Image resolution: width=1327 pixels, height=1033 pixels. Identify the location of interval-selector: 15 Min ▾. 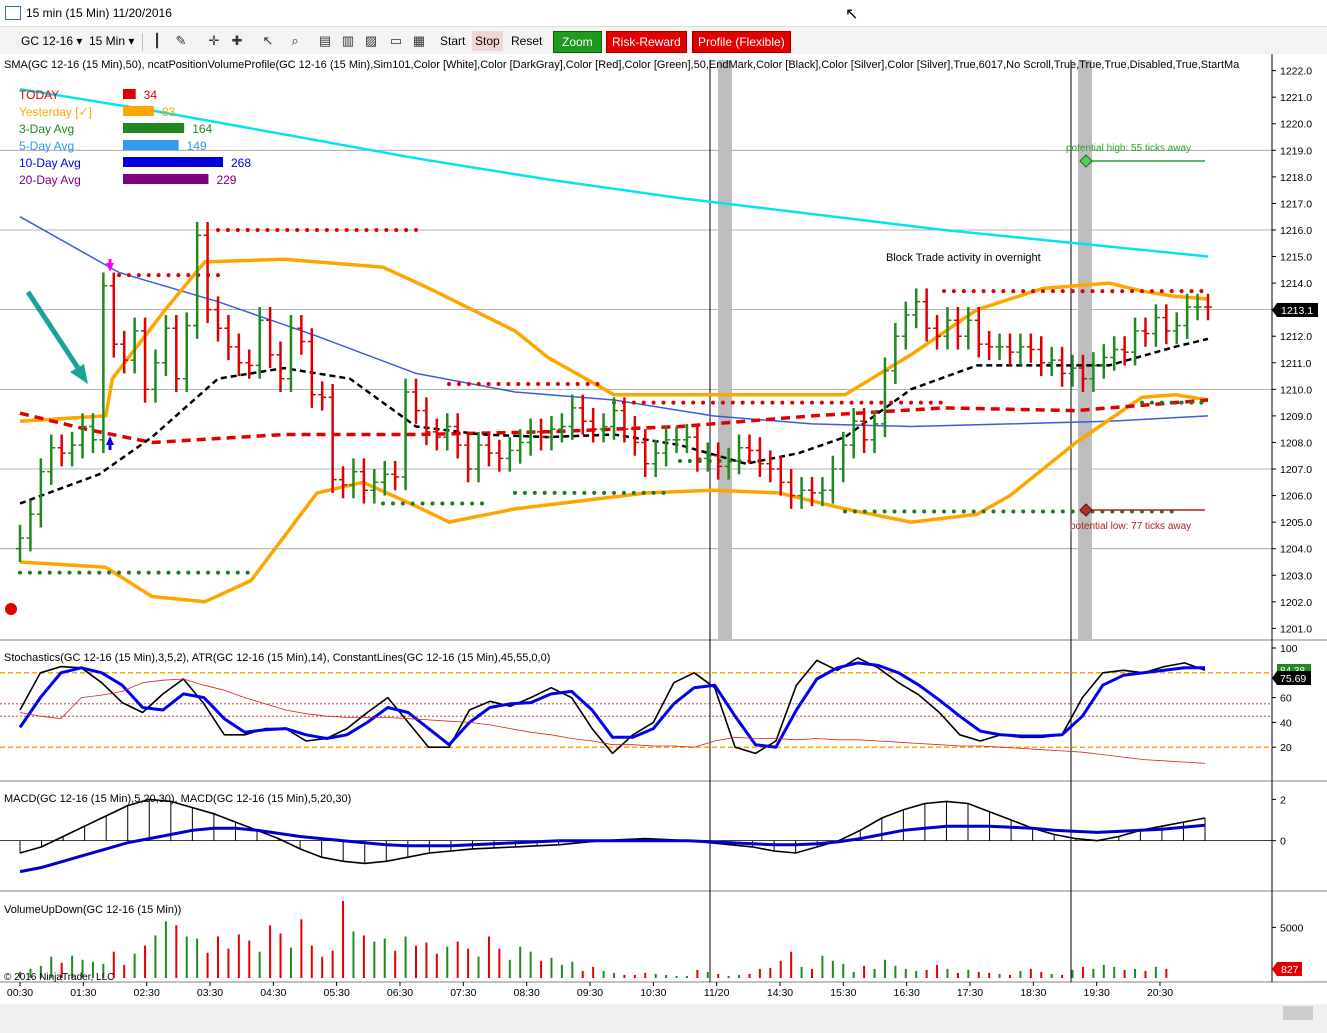
(112, 41).